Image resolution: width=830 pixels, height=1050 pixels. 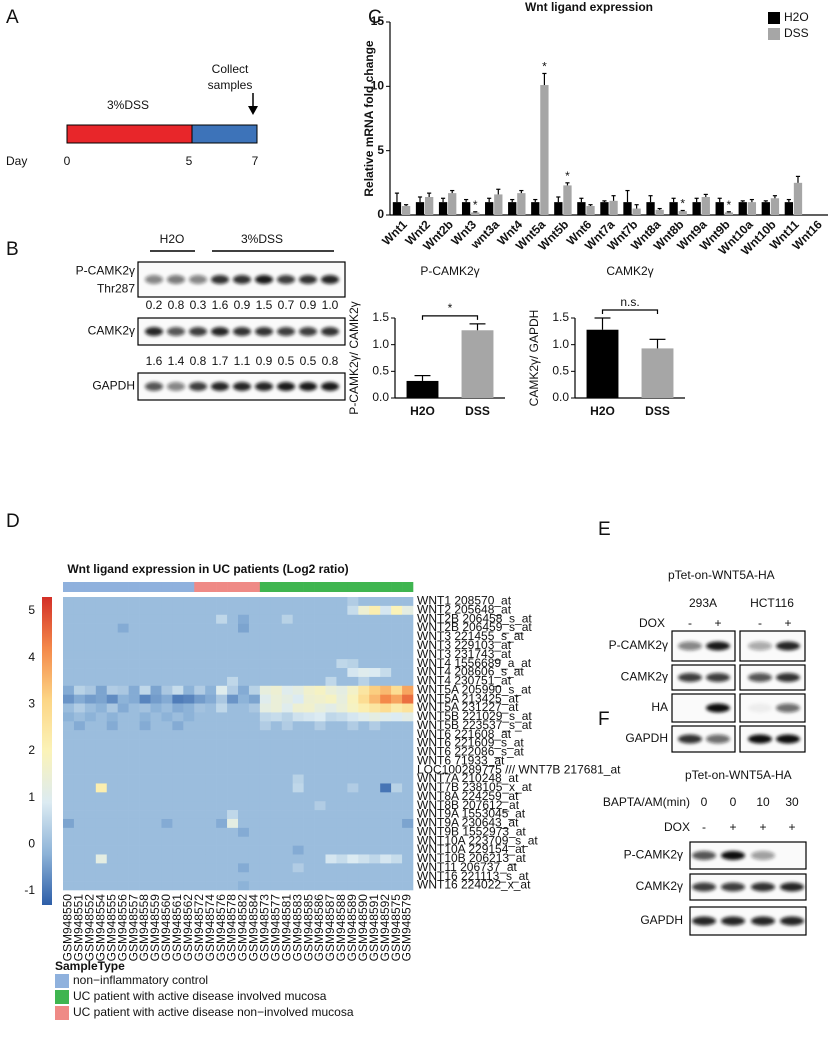 What do you see at coordinates (464, 681) in the screenshot?
I see `row-label: WNT4 230751_at` at bounding box center [464, 681].